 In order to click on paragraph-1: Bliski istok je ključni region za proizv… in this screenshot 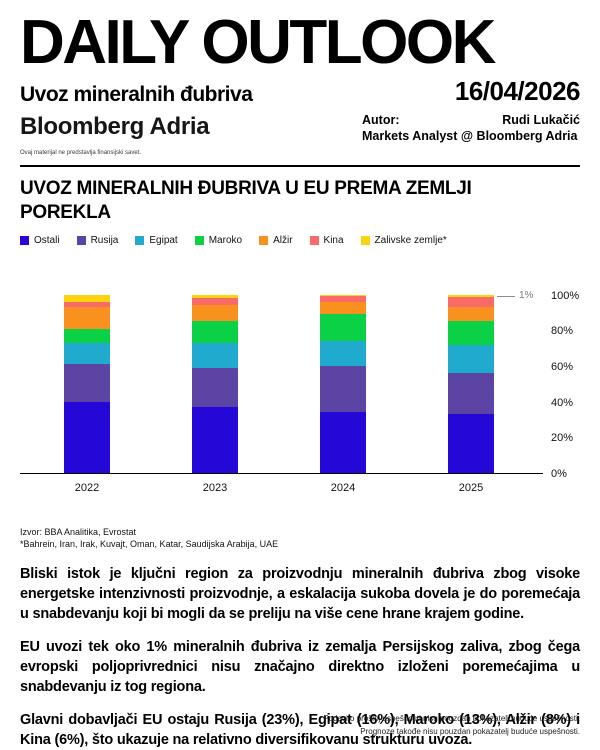, I will do `click(300, 594)`.